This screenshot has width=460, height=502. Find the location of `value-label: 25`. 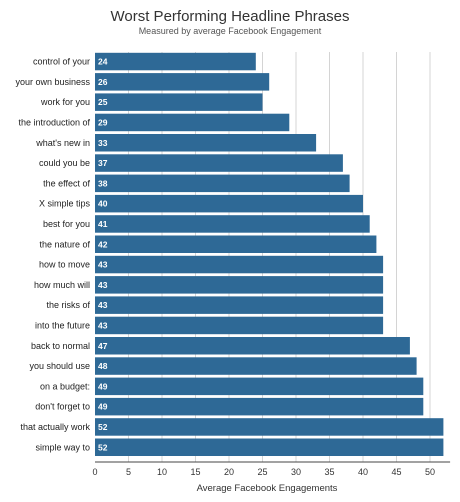

value-label: 25 is located at coordinates (103, 102).